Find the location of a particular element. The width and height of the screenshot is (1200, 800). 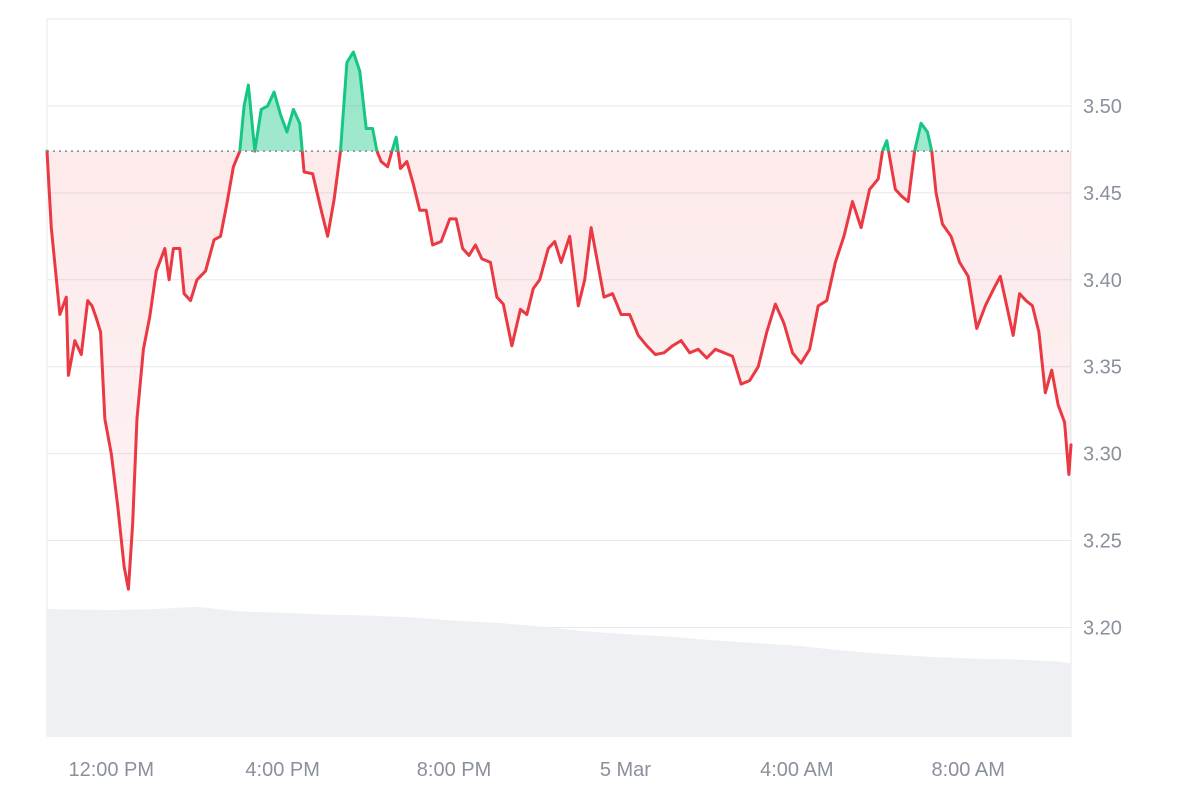

volume-bars is located at coordinates (559, 671).